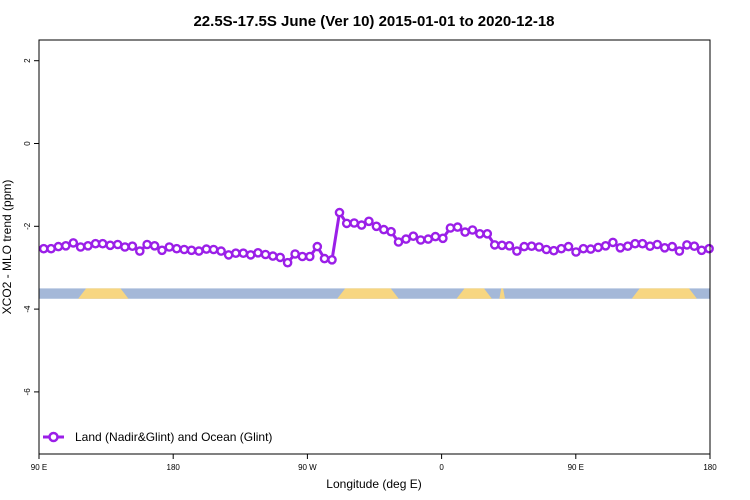 This screenshot has width=750, height=500. Describe the element at coordinates (441, 467) in the screenshot. I see `x-tick-label: 0` at that location.